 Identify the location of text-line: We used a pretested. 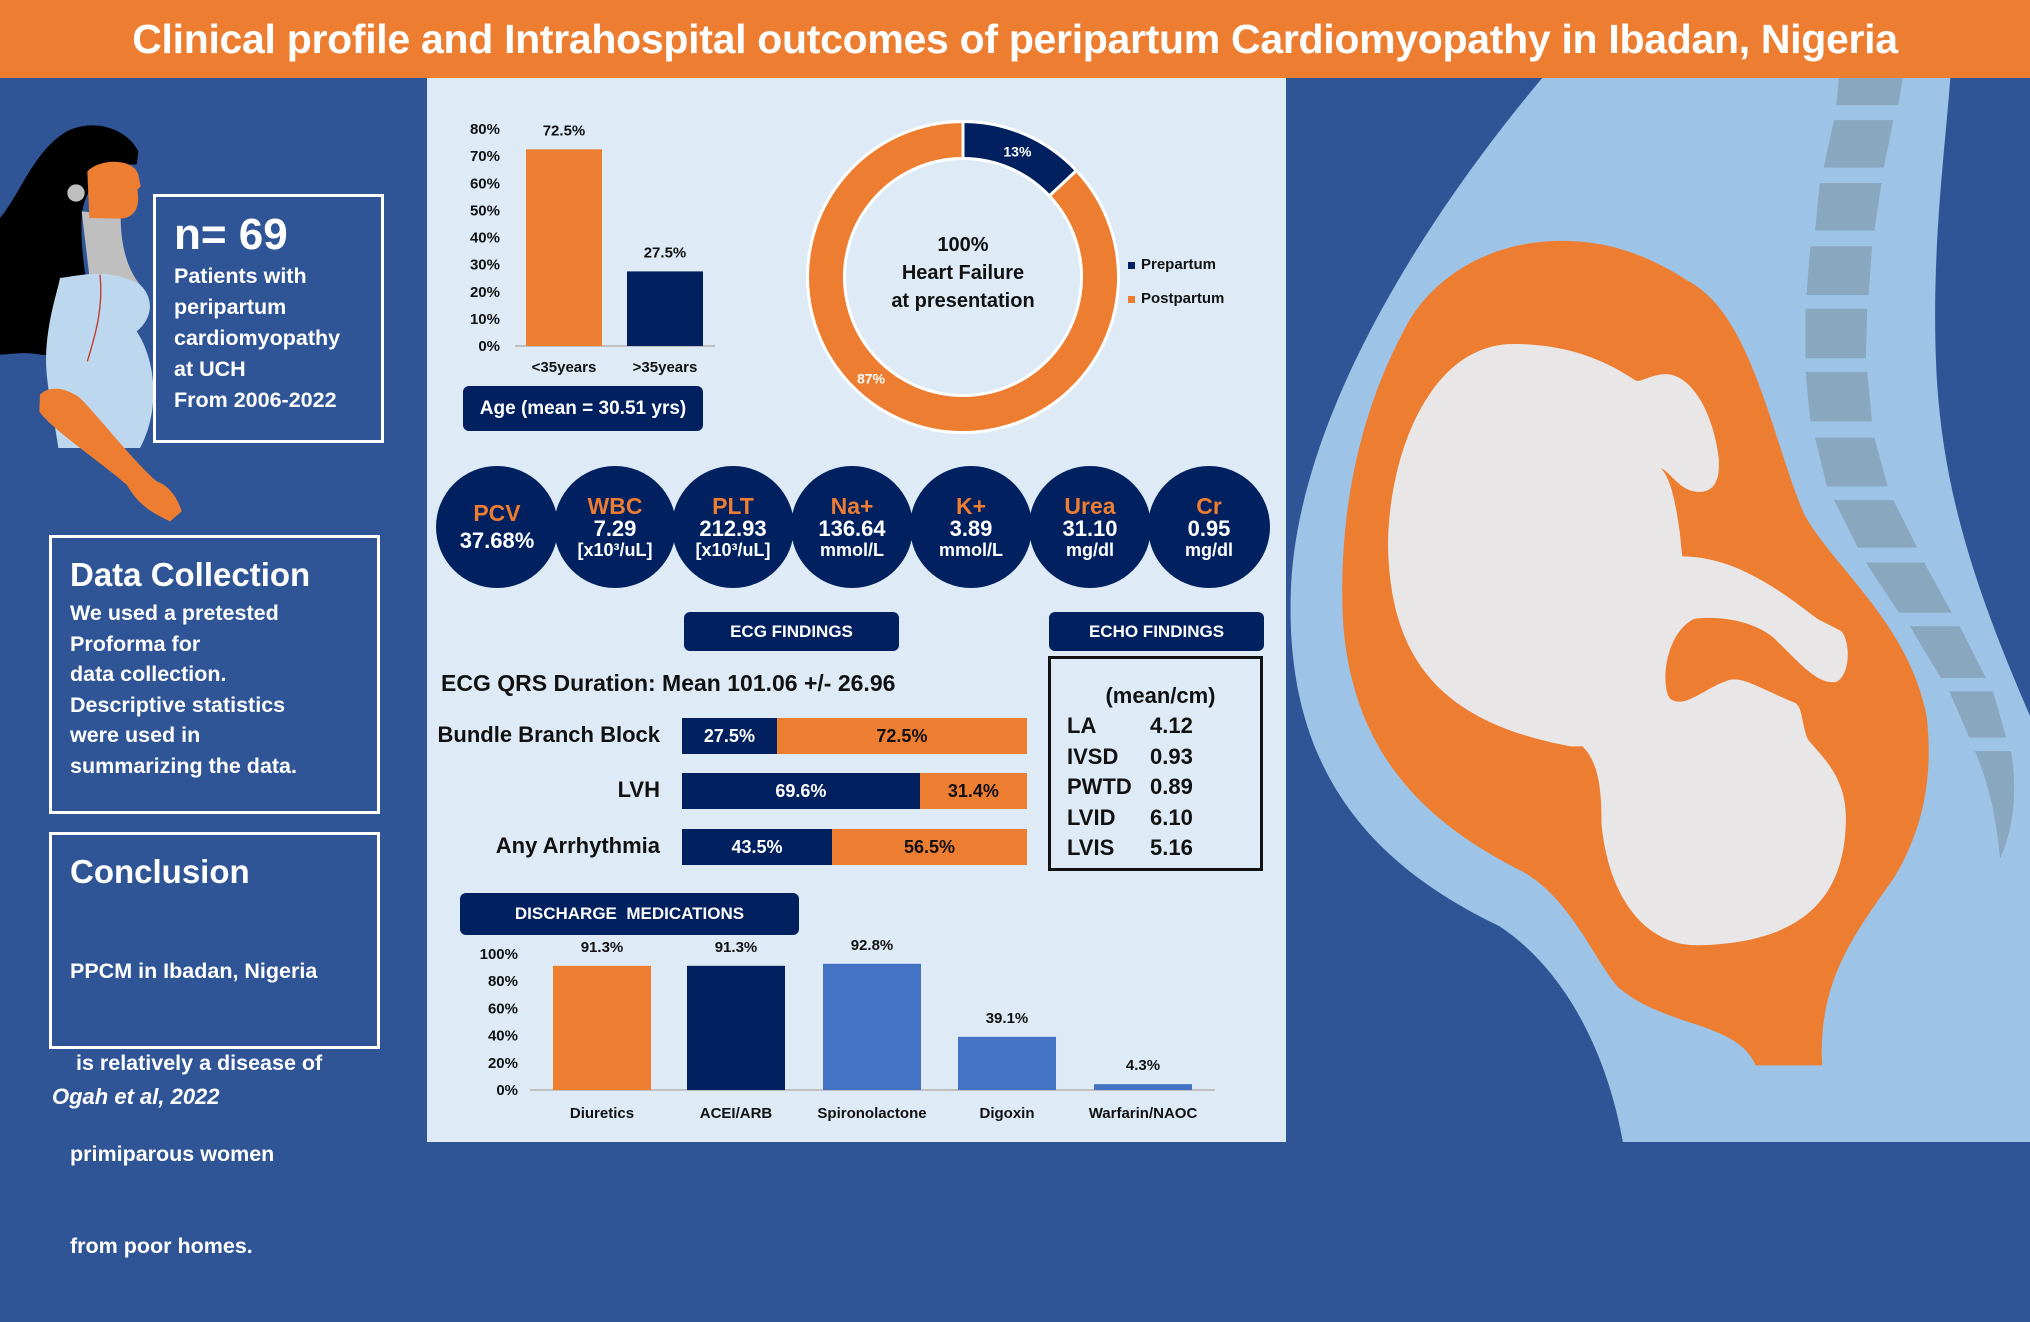
(174, 613).